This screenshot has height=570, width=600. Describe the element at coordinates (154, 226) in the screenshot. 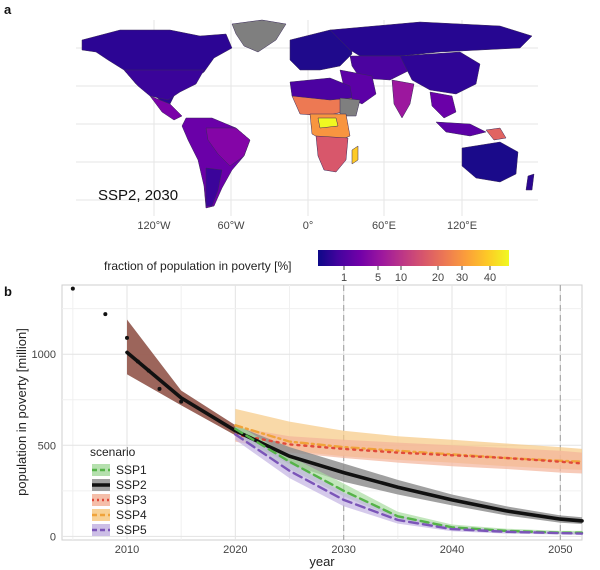

I see `lon-tick: 120°W` at that location.